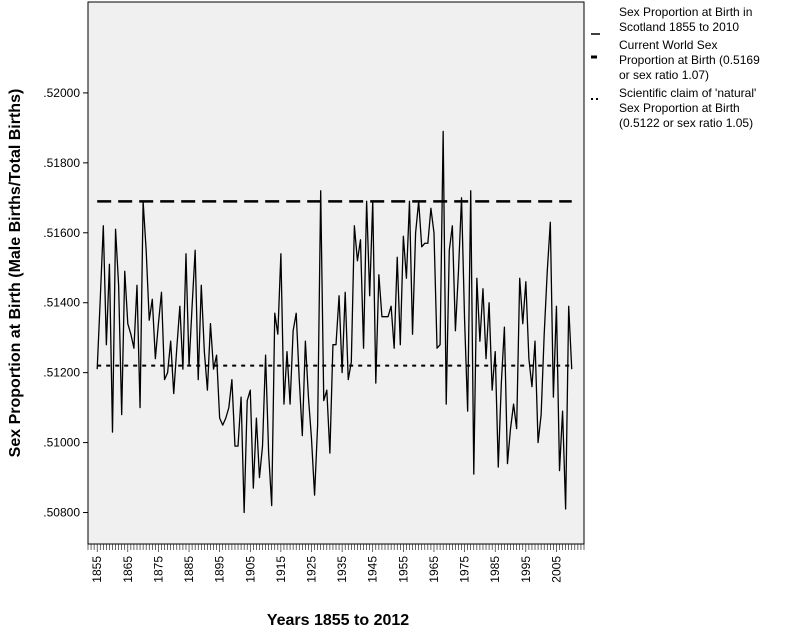  I want to click on x-tick-label: 1935, so click(342, 569).